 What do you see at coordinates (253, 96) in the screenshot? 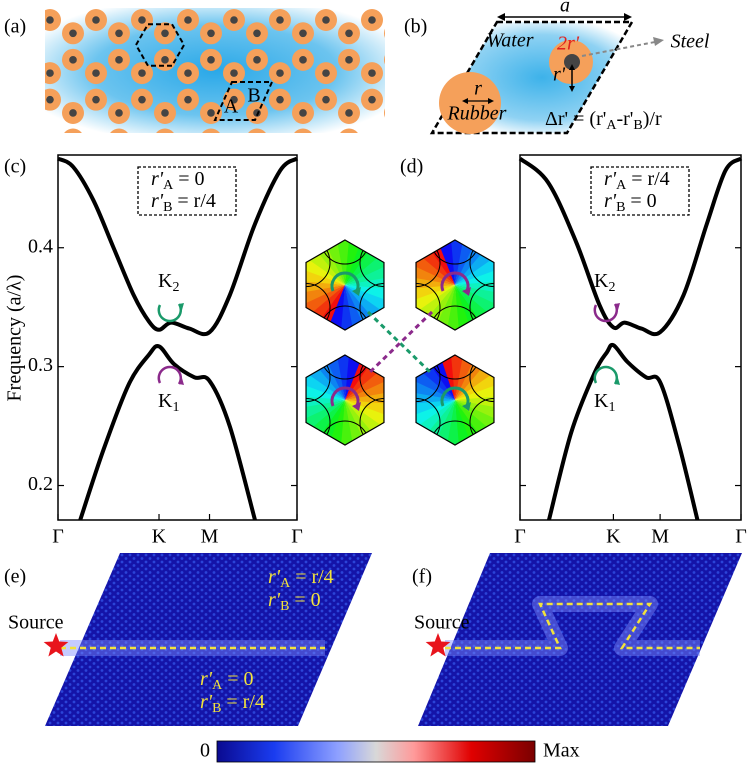
I see `site-label: B` at bounding box center [253, 96].